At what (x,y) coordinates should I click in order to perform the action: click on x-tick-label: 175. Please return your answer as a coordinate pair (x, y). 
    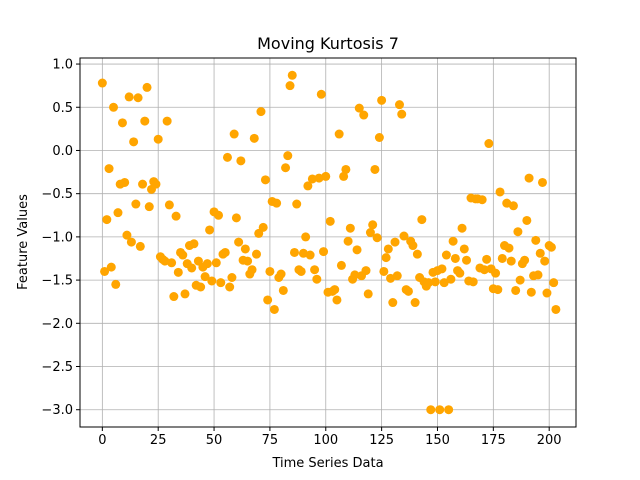
    Looking at the image, I should click on (493, 440).